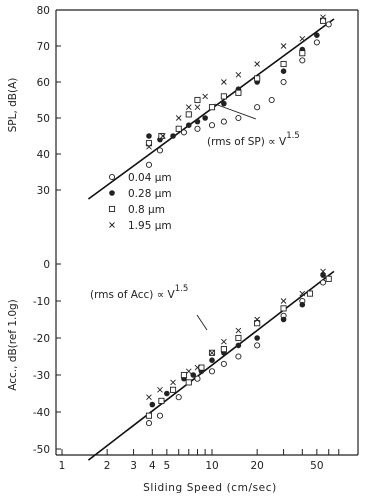 This screenshot has height=498, width=365. Describe the element at coordinates (62, 466) in the screenshot. I see `x-tick-label: 1` at that location.